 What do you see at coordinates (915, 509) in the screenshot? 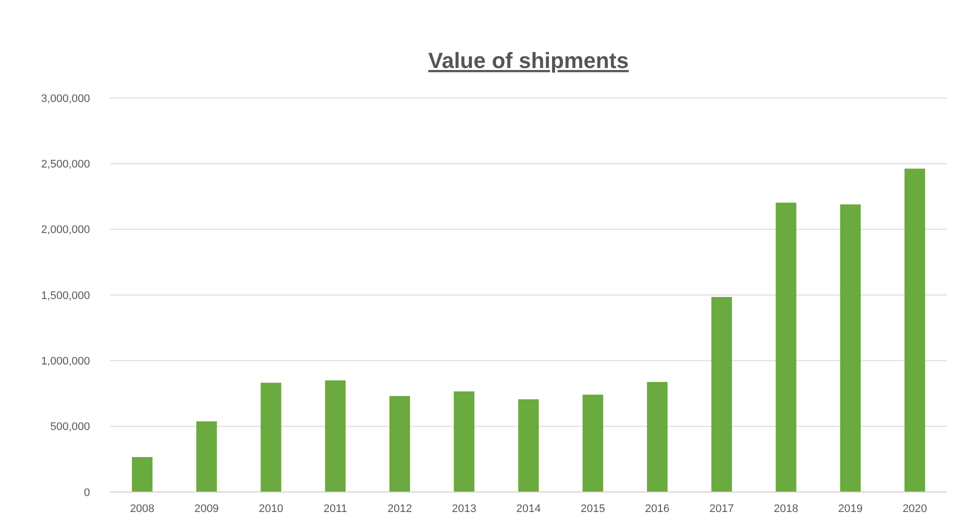
I see `x-tick-label: 2020` at bounding box center [915, 509].